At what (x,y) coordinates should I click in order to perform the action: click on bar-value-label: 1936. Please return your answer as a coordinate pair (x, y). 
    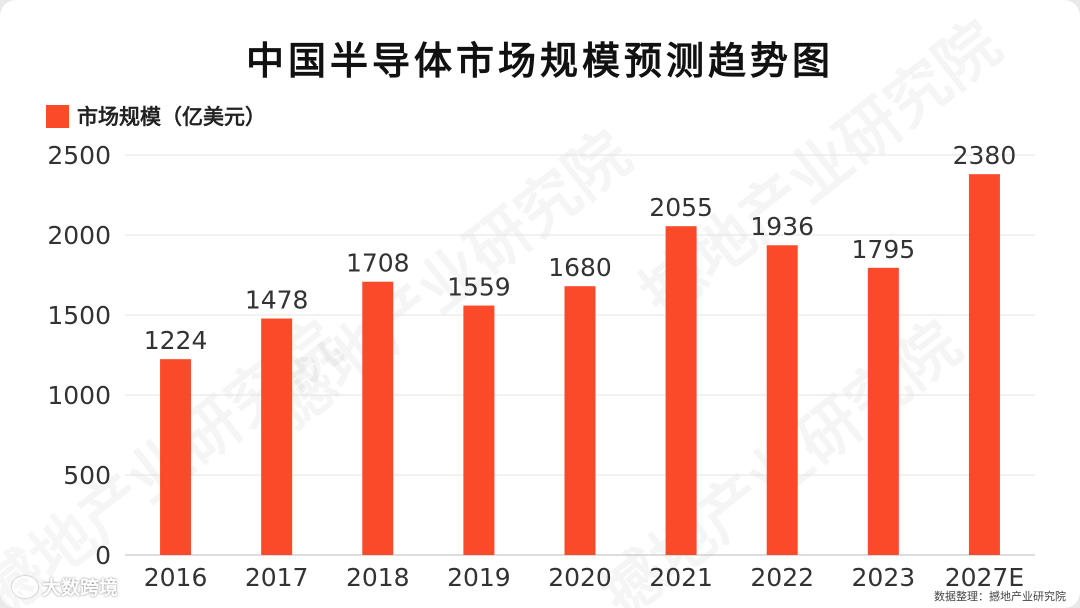
    Looking at the image, I should click on (782, 226).